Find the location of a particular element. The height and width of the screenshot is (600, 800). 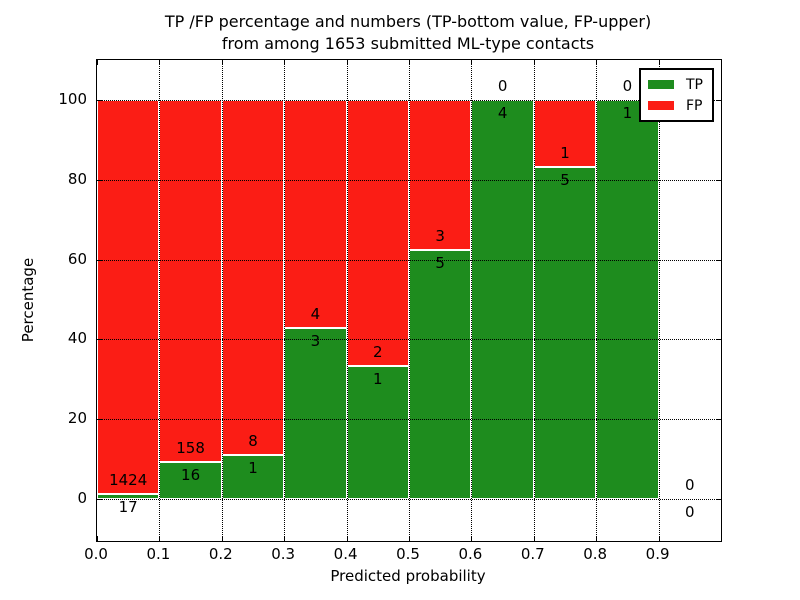

y-tick-label: 0 is located at coordinates (82, 498).